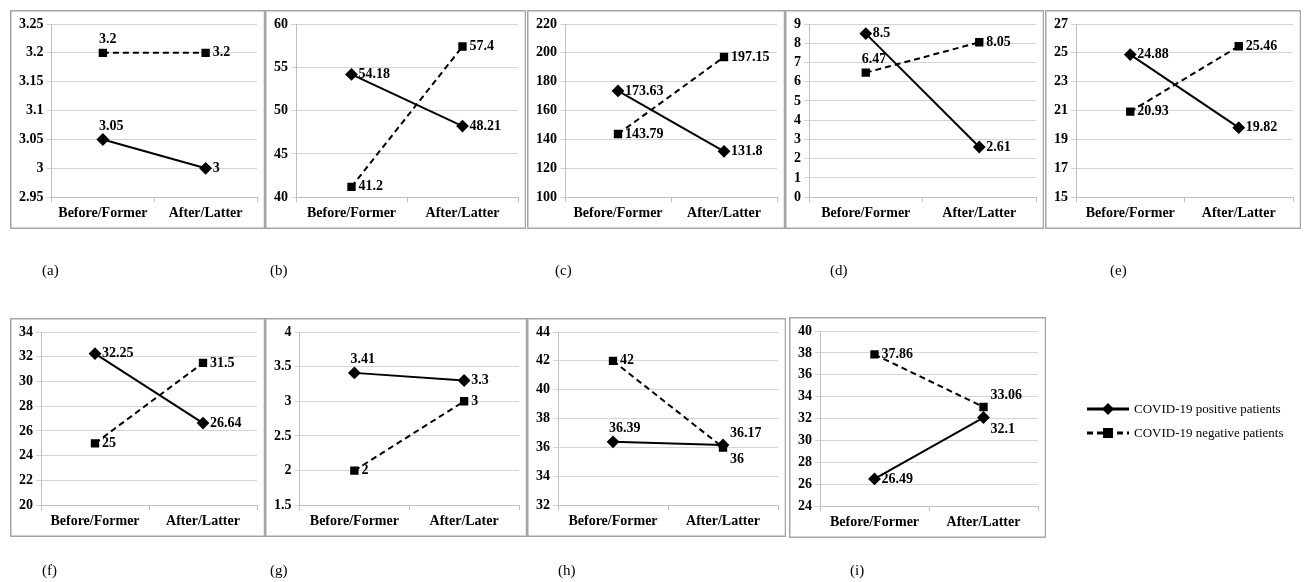 The image size is (1306, 582). What do you see at coordinates (797, 177) in the screenshot?
I see `y-tick-label: 1` at bounding box center [797, 177].